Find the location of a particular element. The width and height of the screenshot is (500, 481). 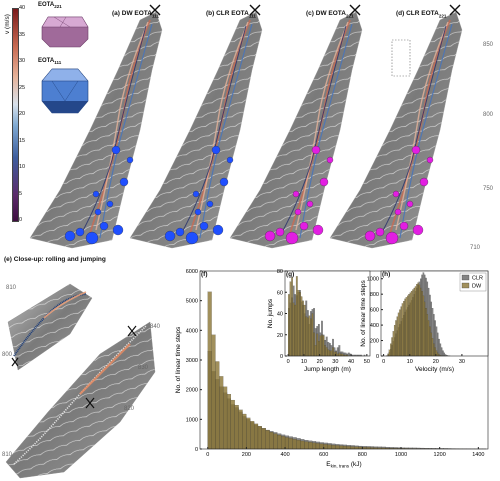

panel-a-label: (a) DW EOTA111 is located at coordinates (135, 14).